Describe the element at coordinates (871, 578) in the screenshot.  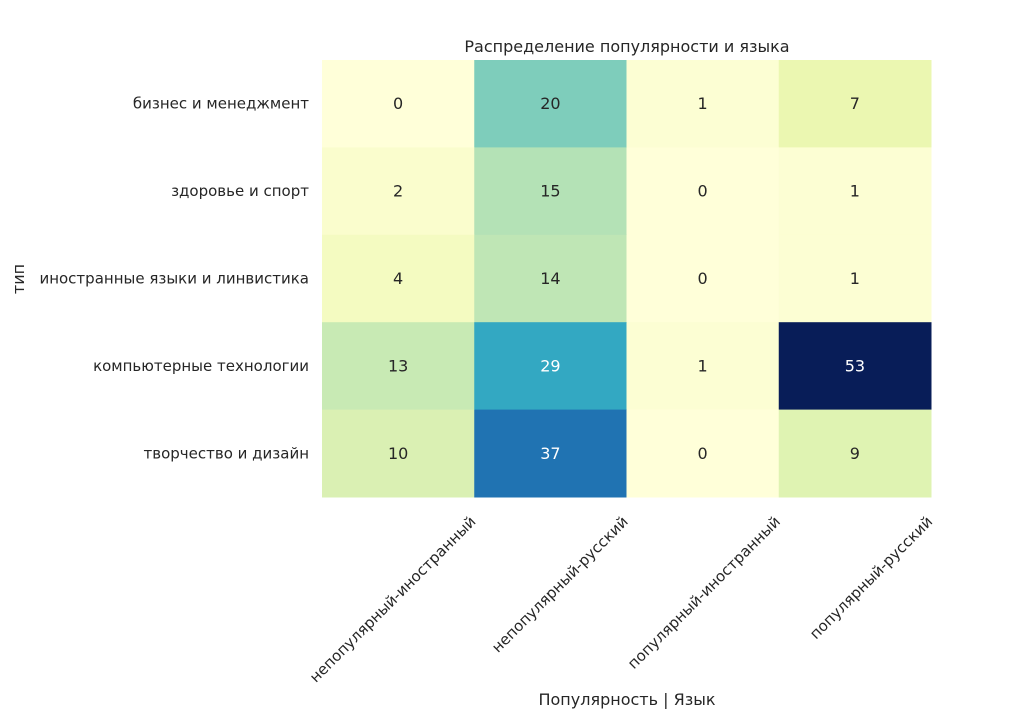
I see `x-tick-label: популярный-русский` at that location.